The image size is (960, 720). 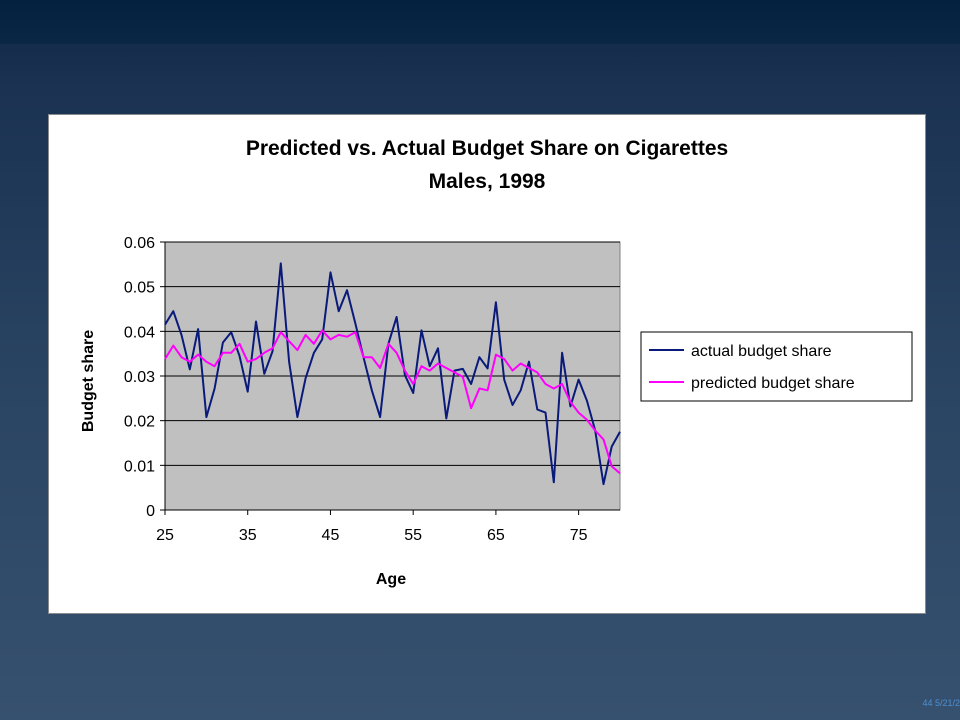 What do you see at coordinates (579, 535) in the screenshot?
I see `x-tick-label: 75` at bounding box center [579, 535].